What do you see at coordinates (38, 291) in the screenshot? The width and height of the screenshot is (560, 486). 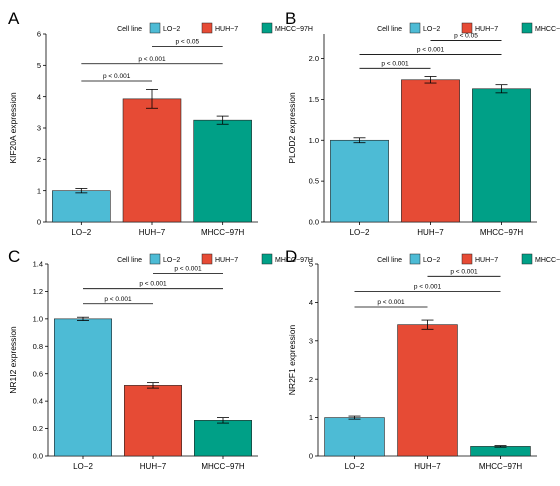 I see `y-tick-label: 1.2` at bounding box center [38, 291].